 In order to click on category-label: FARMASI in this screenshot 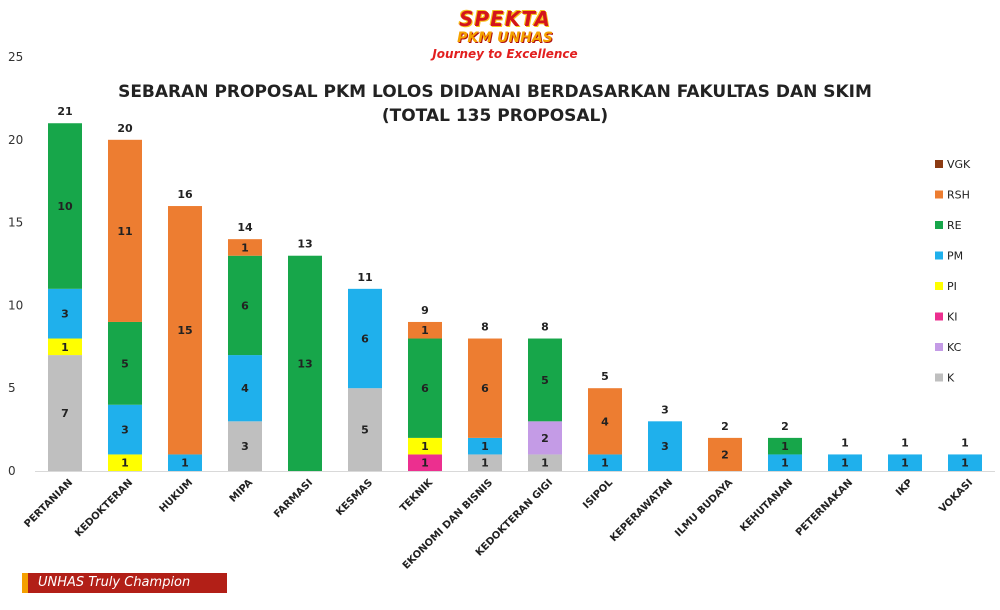, I will do `click(293, 498)`.